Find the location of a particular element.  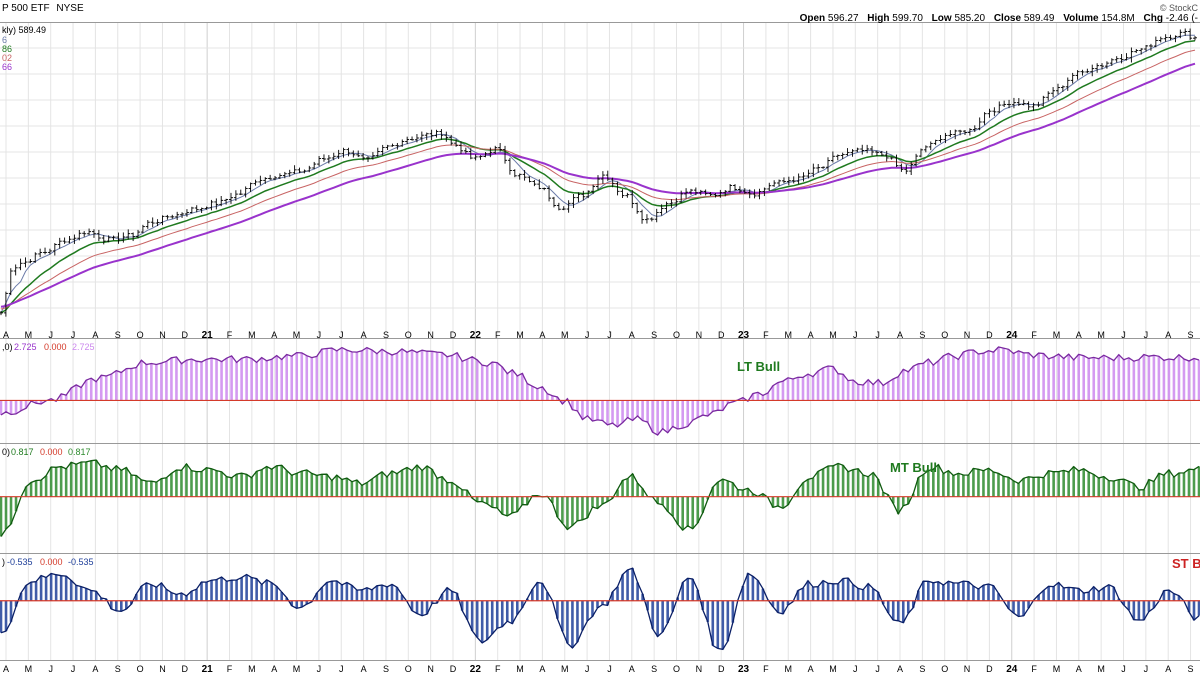

mt-legend-prefix: 0) is located at coordinates (6, 452).